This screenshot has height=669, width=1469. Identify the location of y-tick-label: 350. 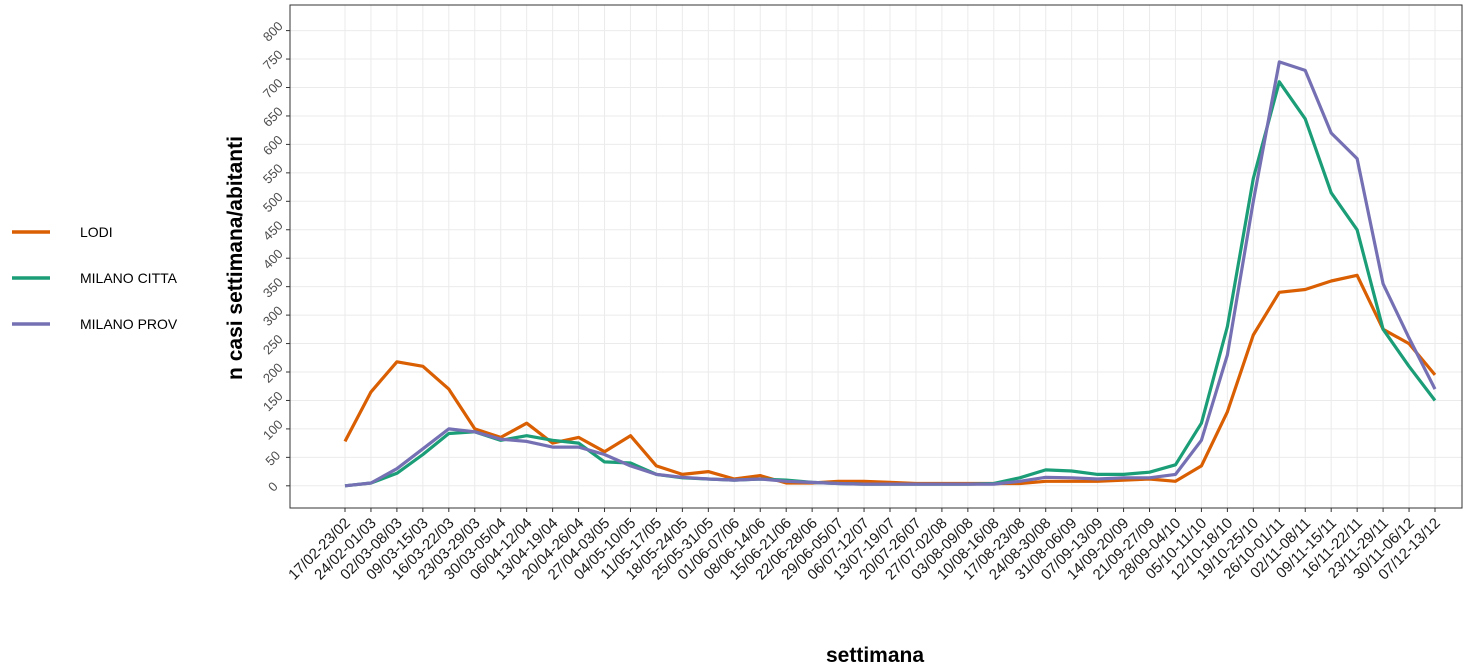
(273, 287).